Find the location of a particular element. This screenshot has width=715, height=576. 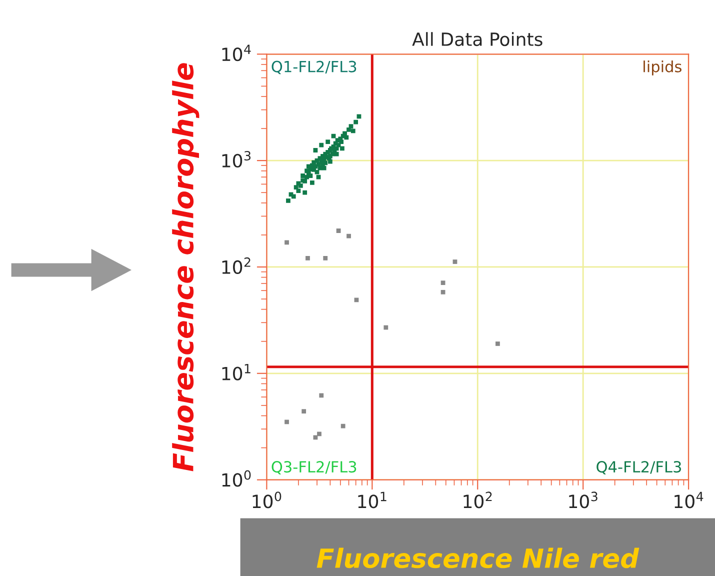

y-tick-label: 10$^{4}$ is located at coordinates (236, 53).